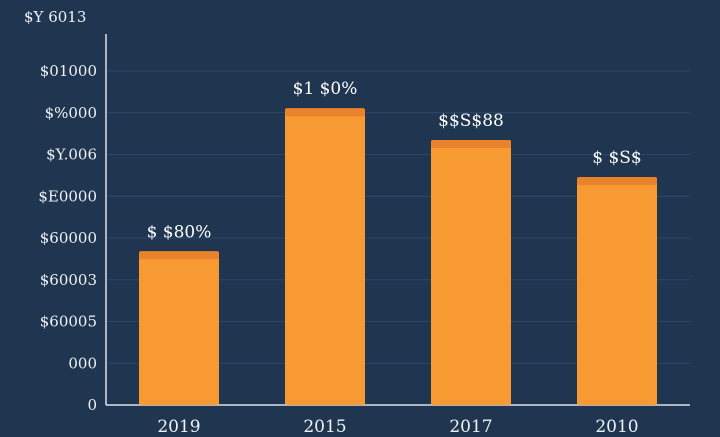 Image resolution: width=720 pixels, height=437 pixels. What do you see at coordinates (325, 89) in the screenshot?
I see `bar-value-label: $1 $0%` at bounding box center [325, 89].